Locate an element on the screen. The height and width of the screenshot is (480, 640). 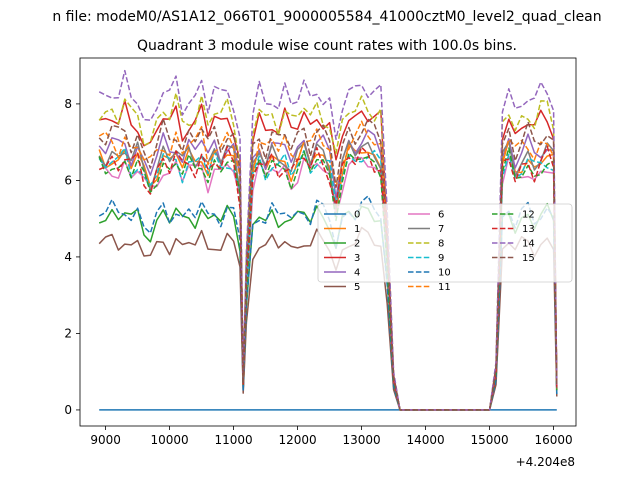
legend-entry-5: 5 is located at coordinates (357, 287).